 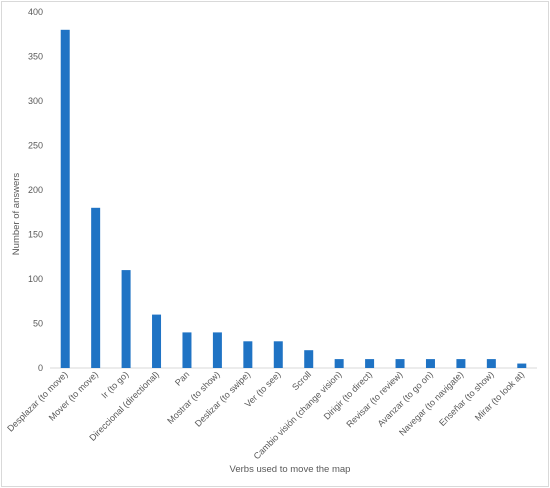 What do you see at coordinates (193, 397) in the screenshot?
I see `x-tick-label: Mostrar (to show)` at bounding box center [193, 397].